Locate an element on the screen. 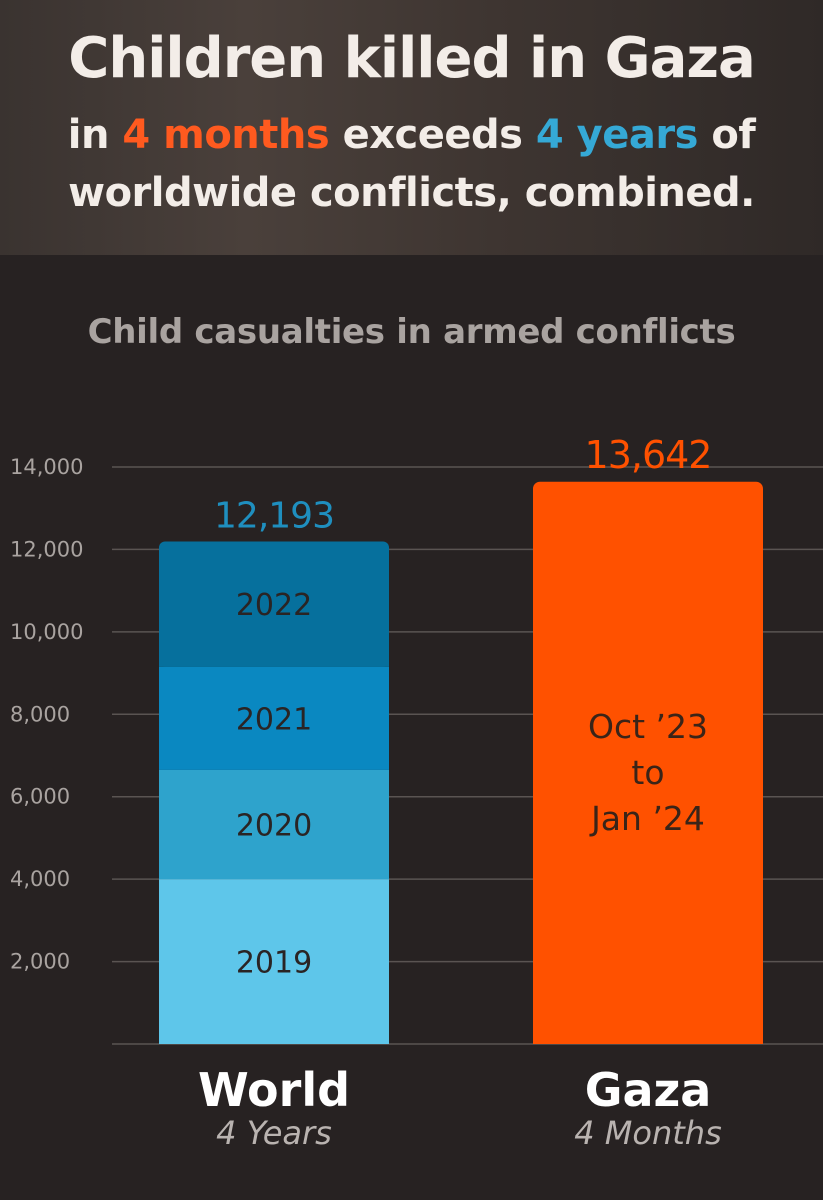  y-tick-label: 8,000 is located at coordinates (40, 714).